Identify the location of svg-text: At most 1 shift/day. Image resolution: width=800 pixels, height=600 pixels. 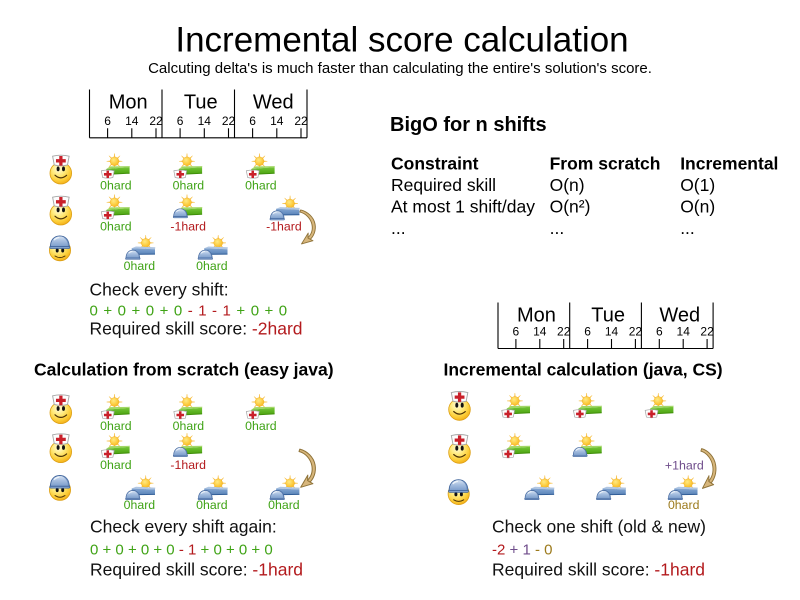
(463, 207).